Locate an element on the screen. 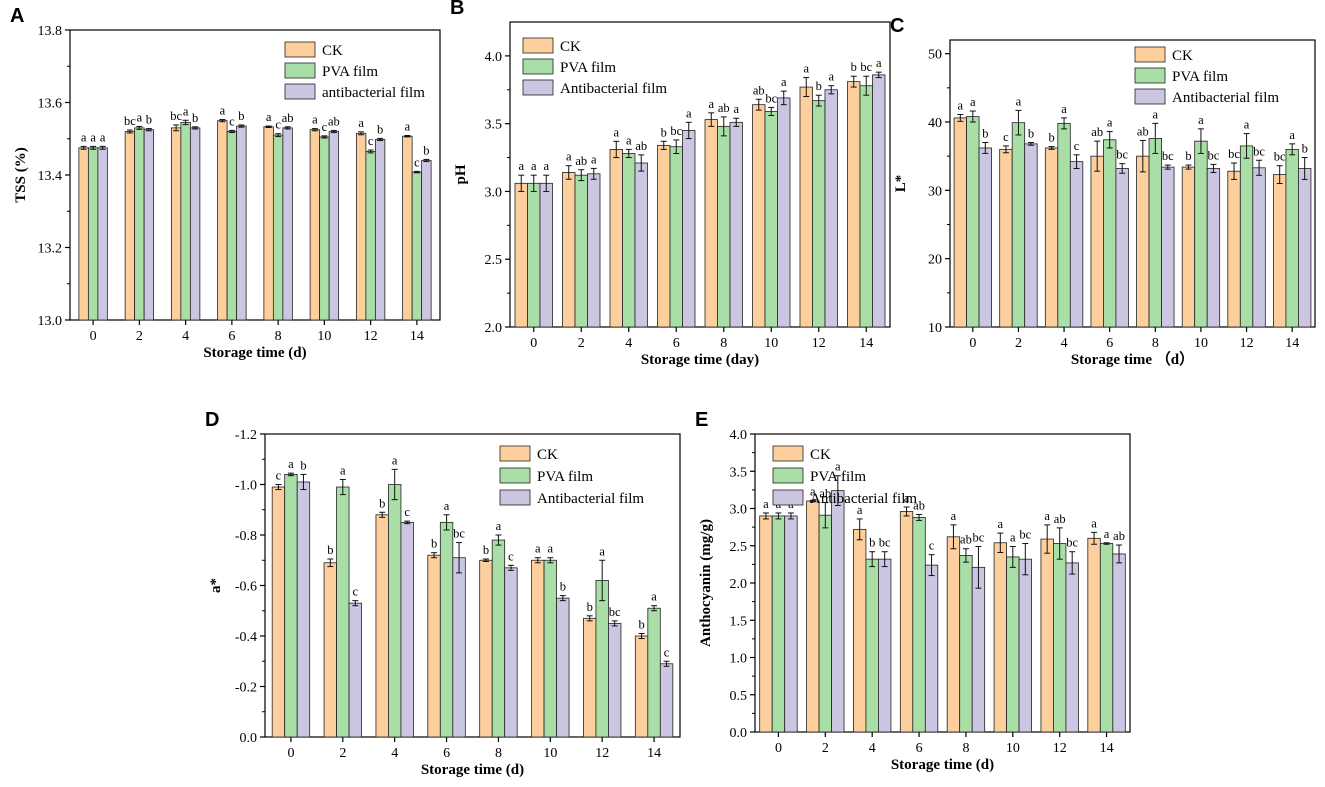 This screenshot has height=787, width=1325. plot-frame is located at coordinates (700, 174).